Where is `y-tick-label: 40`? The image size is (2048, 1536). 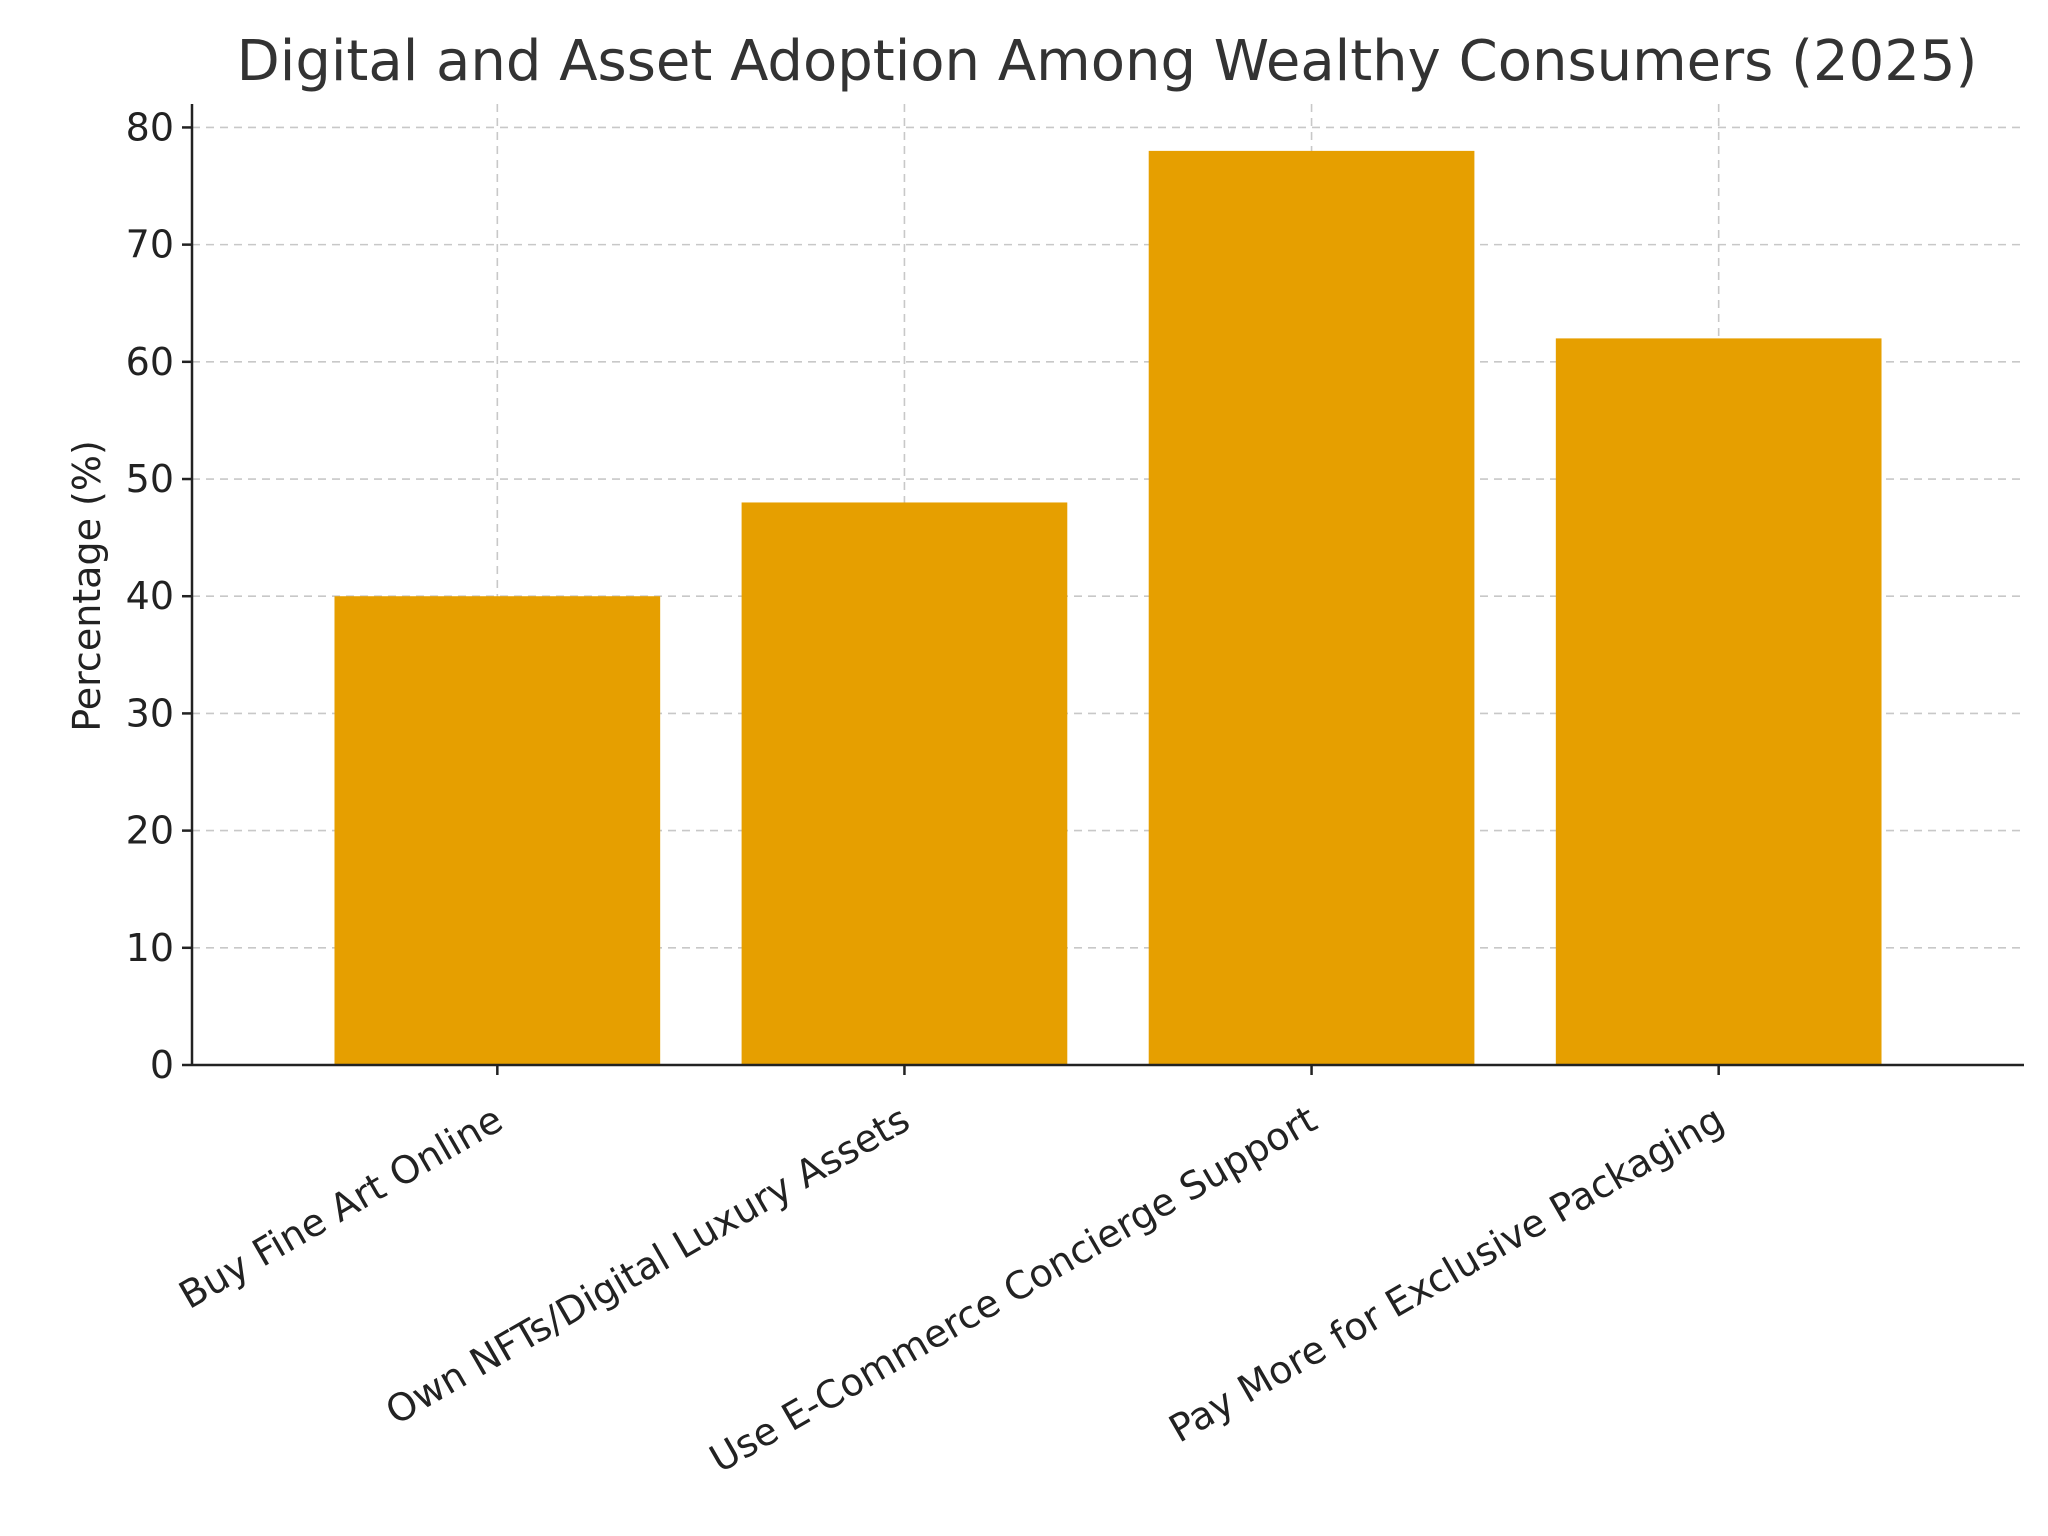
y-tick-label: 40 is located at coordinates (150, 596).